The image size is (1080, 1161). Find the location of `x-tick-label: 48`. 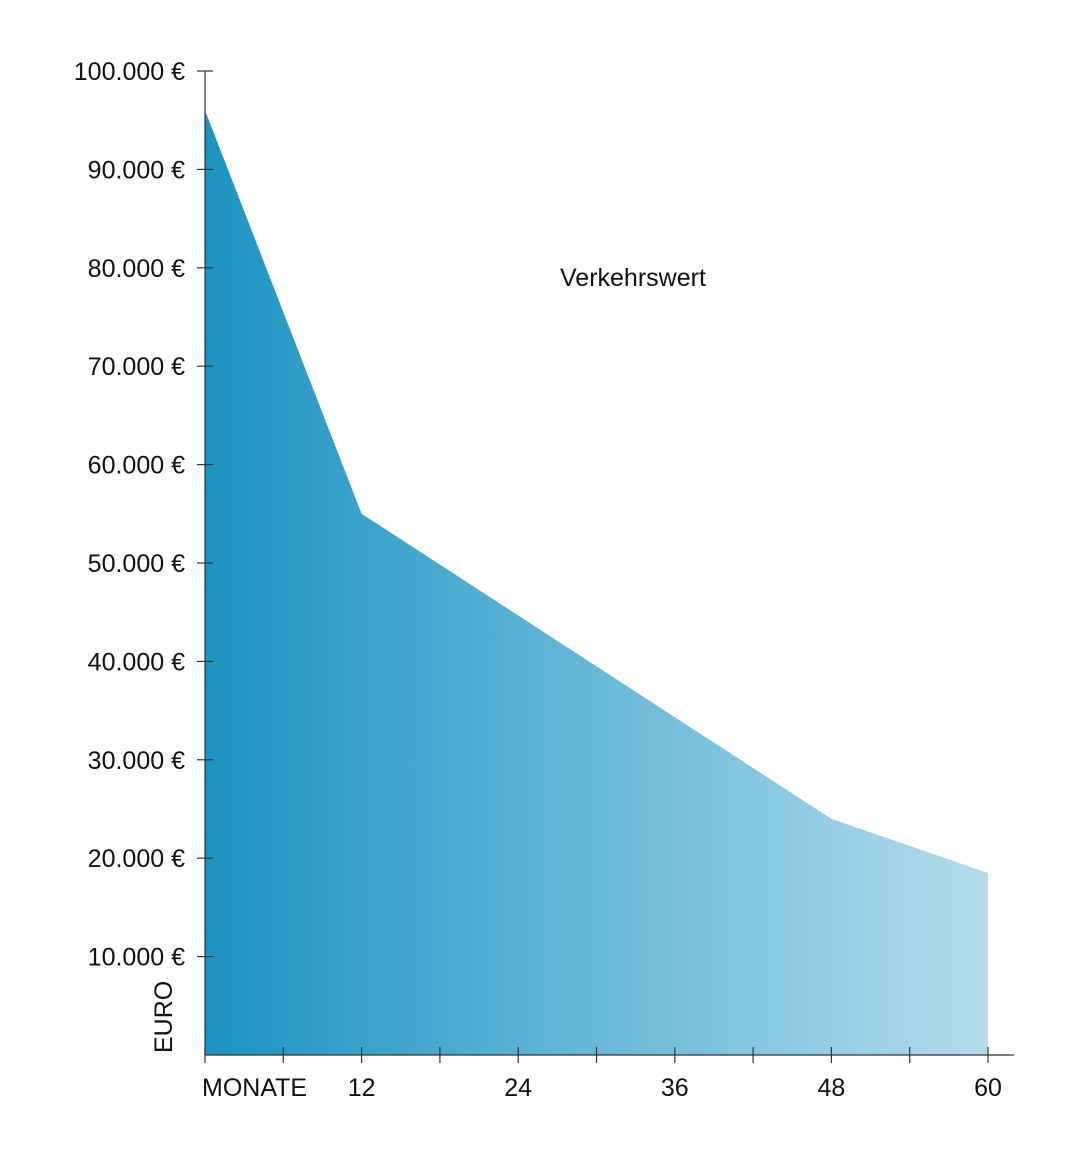

x-tick-label: 48 is located at coordinates (831, 1088).